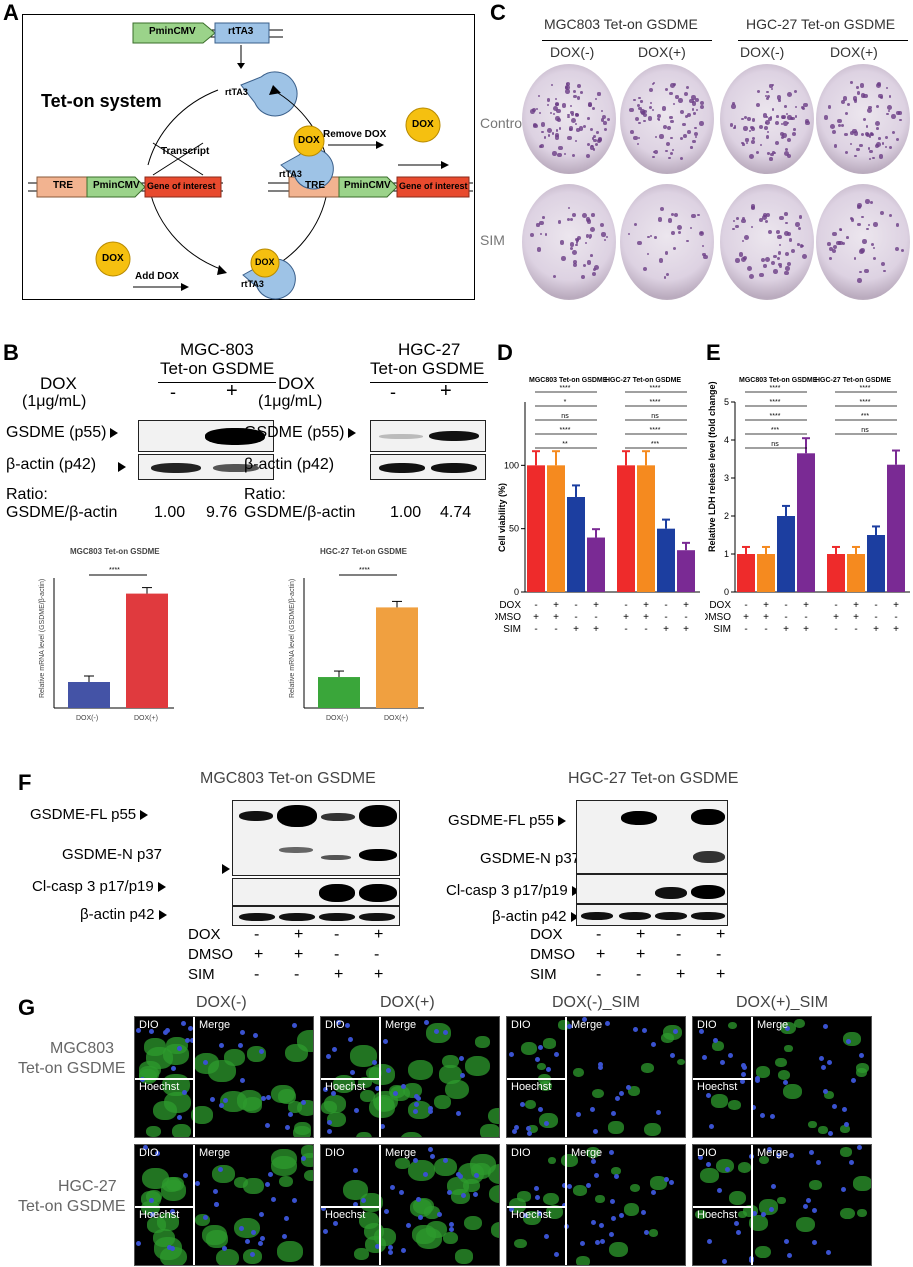  I want to click on b-actin-label-2: β-actin (p42), so click(289, 464).